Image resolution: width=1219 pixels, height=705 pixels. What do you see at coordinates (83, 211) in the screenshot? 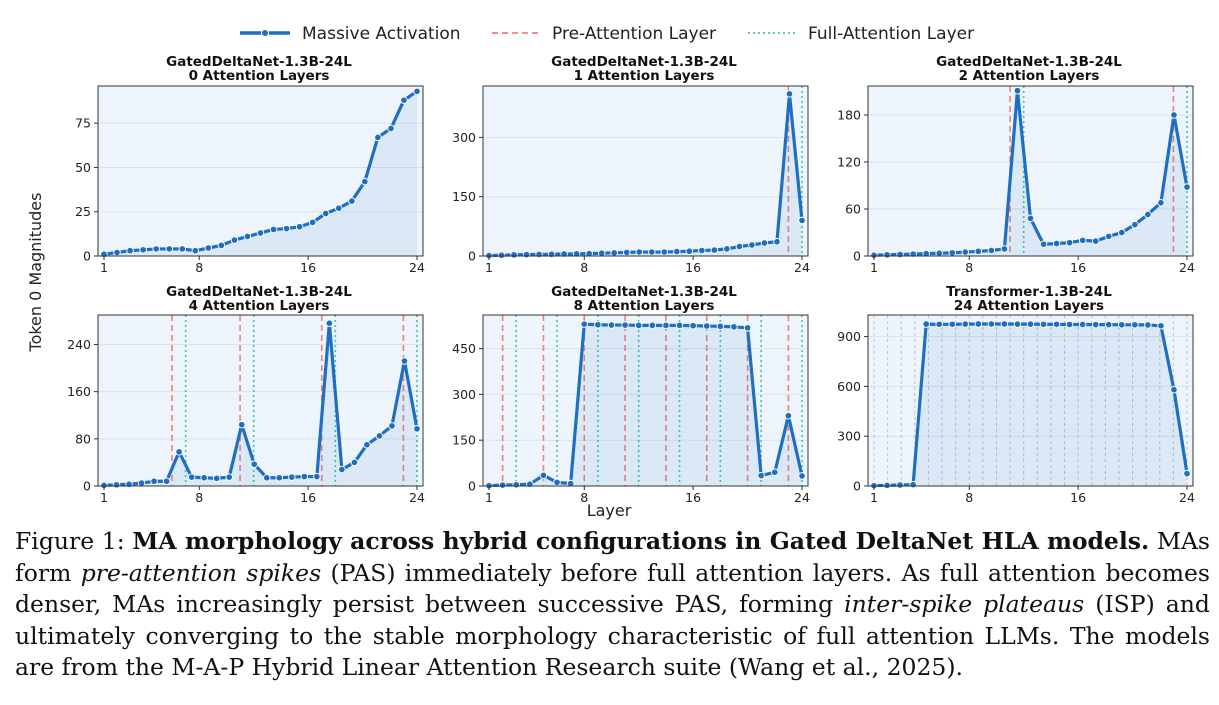
I see `y-tick-label: 25` at bounding box center [83, 211].